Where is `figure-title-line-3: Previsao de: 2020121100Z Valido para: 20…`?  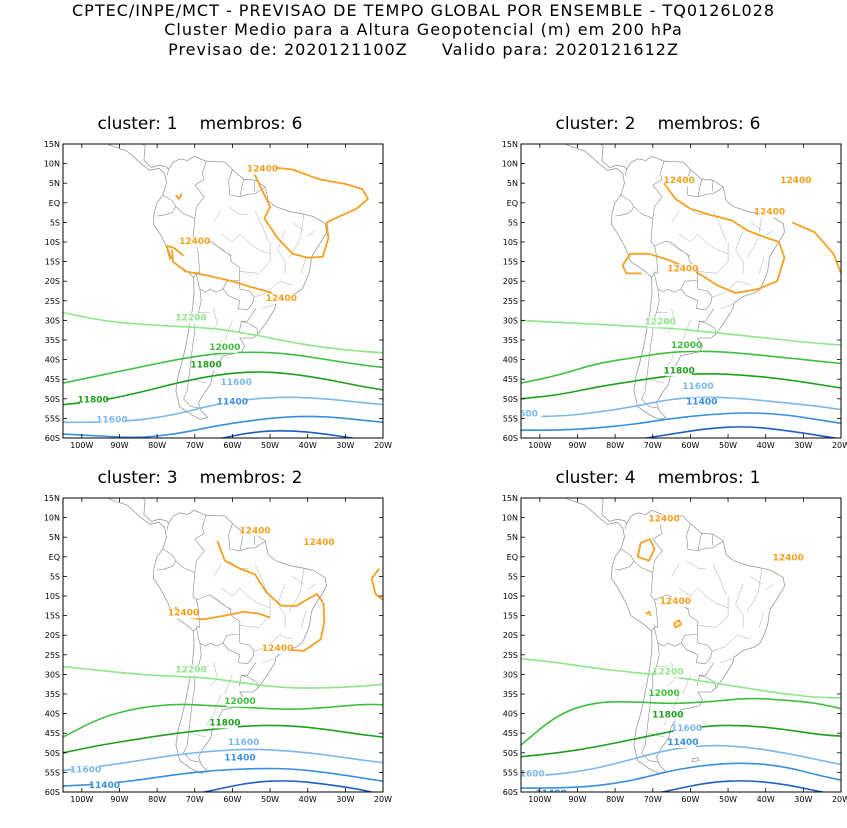 figure-title-line-3: Previsao de: 2020121100Z Valido para: 20… is located at coordinates (423, 49).